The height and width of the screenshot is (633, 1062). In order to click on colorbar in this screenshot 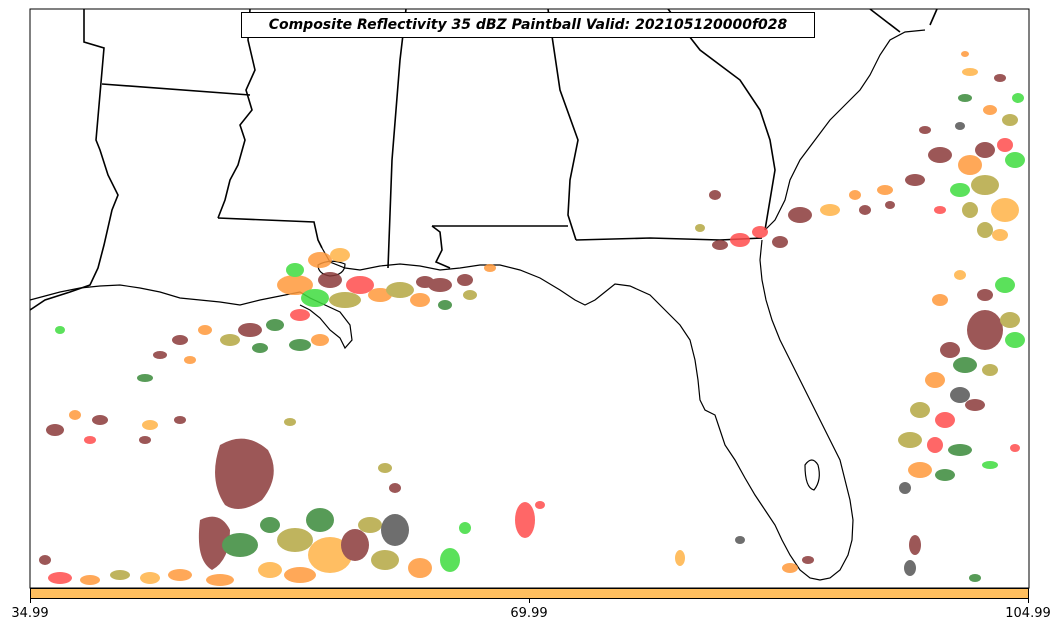, I will do `click(529, 593)`.